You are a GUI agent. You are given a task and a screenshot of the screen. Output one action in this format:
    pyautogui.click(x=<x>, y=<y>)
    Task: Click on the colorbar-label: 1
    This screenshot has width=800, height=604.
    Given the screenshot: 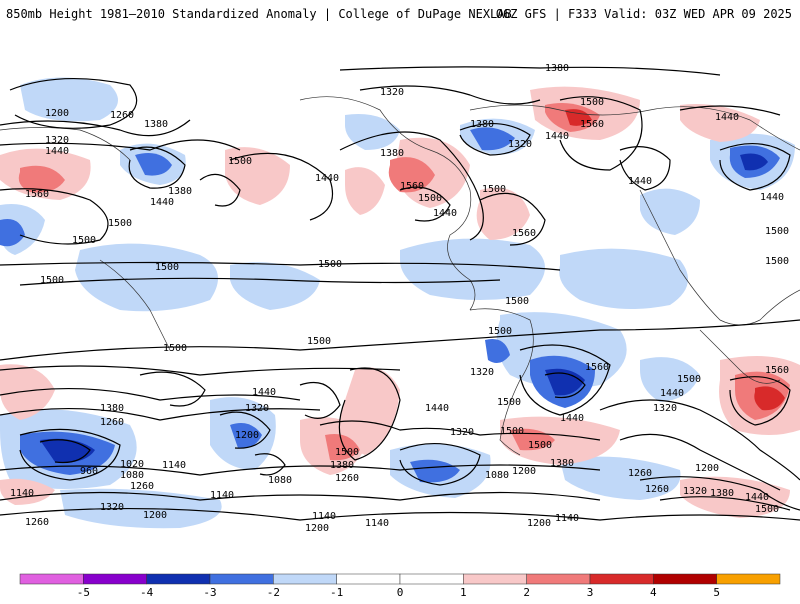 What is the action you would take?
    pyautogui.click(x=463, y=592)
    